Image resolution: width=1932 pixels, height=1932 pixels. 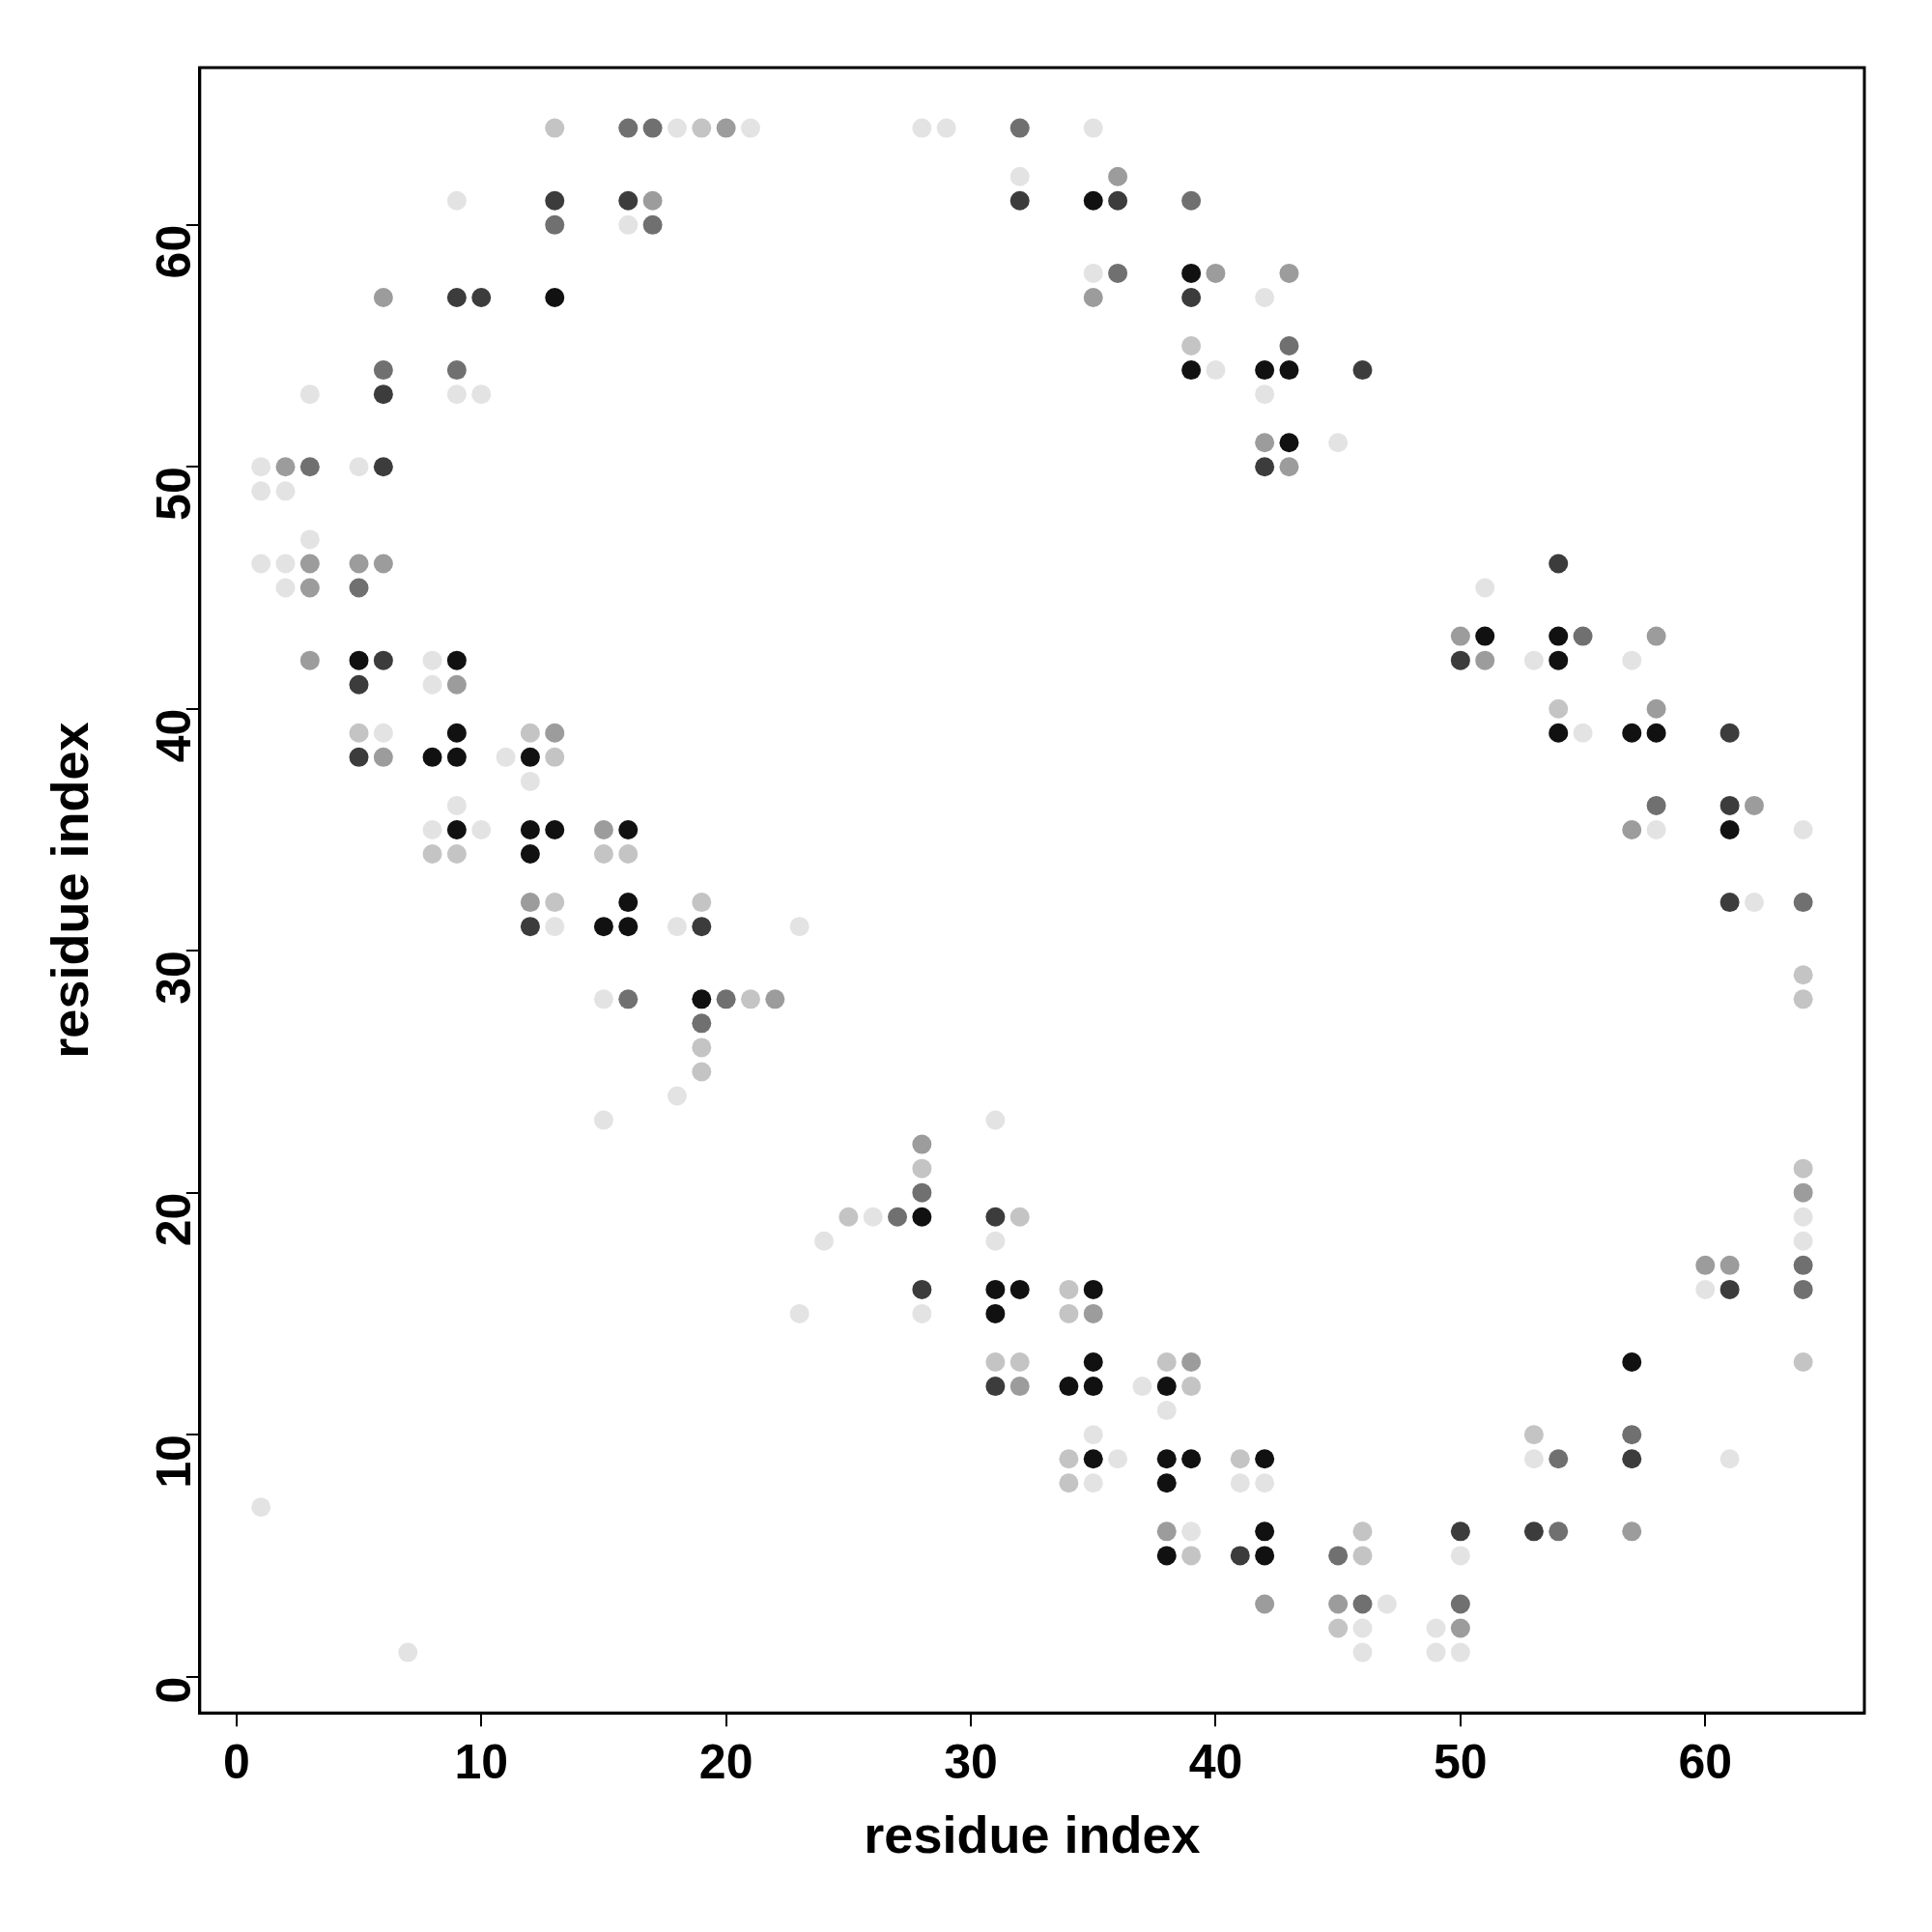 What do you see at coordinates (236, 1761) in the screenshot?
I see `x-tick-label: 0` at bounding box center [236, 1761].